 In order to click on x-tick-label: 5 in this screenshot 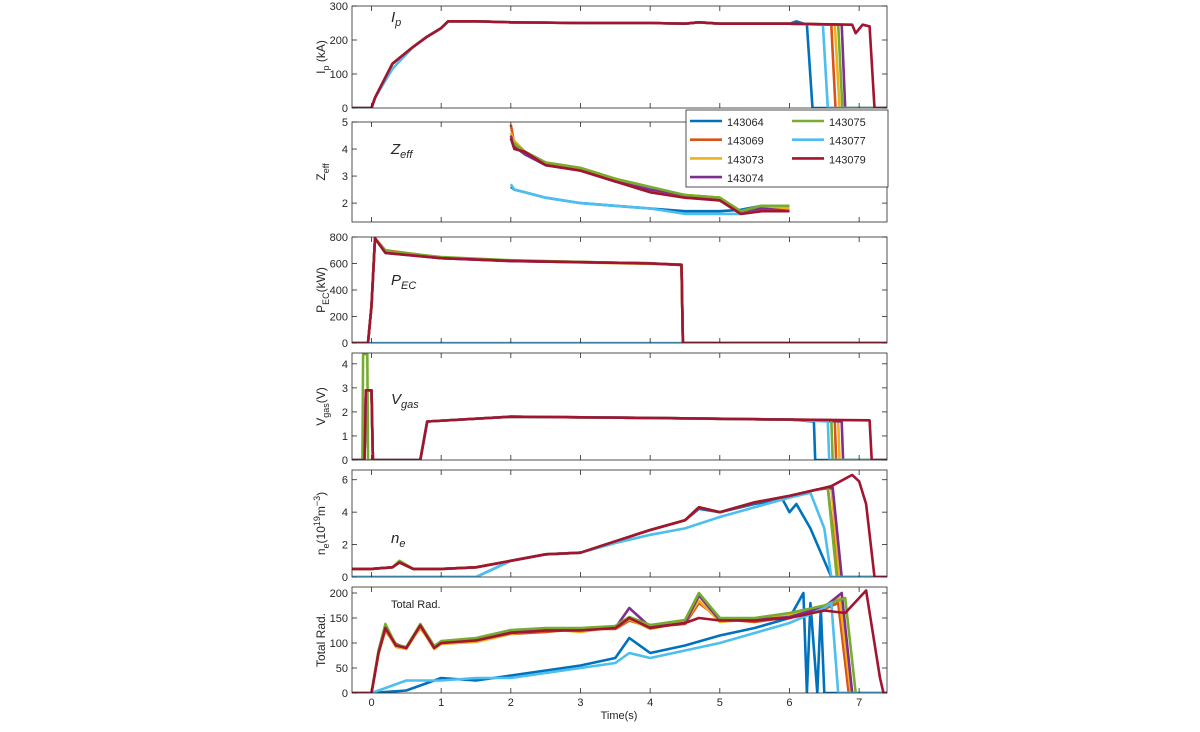, I will do `click(720, 703)`.